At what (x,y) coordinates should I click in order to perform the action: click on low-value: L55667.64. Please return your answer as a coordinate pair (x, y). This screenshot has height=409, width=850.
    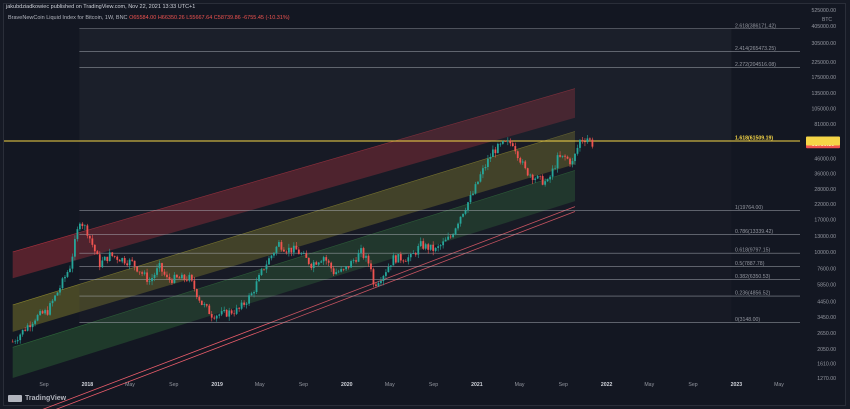
    Looking at the image, I should click on (199, 18).